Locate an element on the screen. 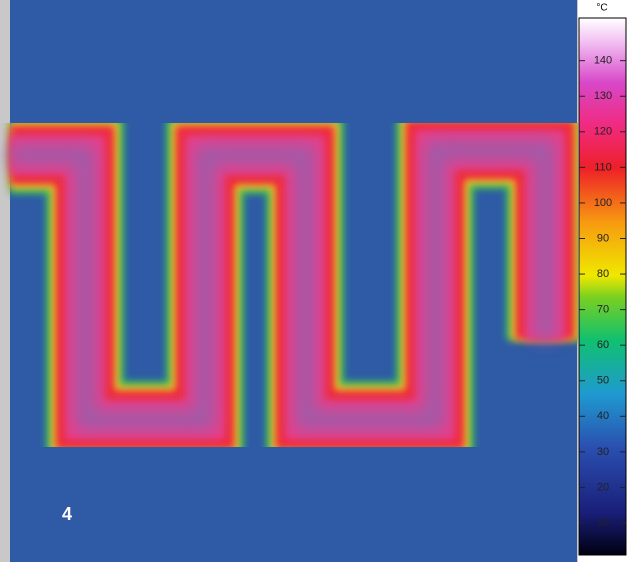 The width and height of the screenshot is (627, 562). color-scale: °C 10 20 30 40 50 60 70 80 90 100 110 120 130 140 is located at coordinates (602, 281).